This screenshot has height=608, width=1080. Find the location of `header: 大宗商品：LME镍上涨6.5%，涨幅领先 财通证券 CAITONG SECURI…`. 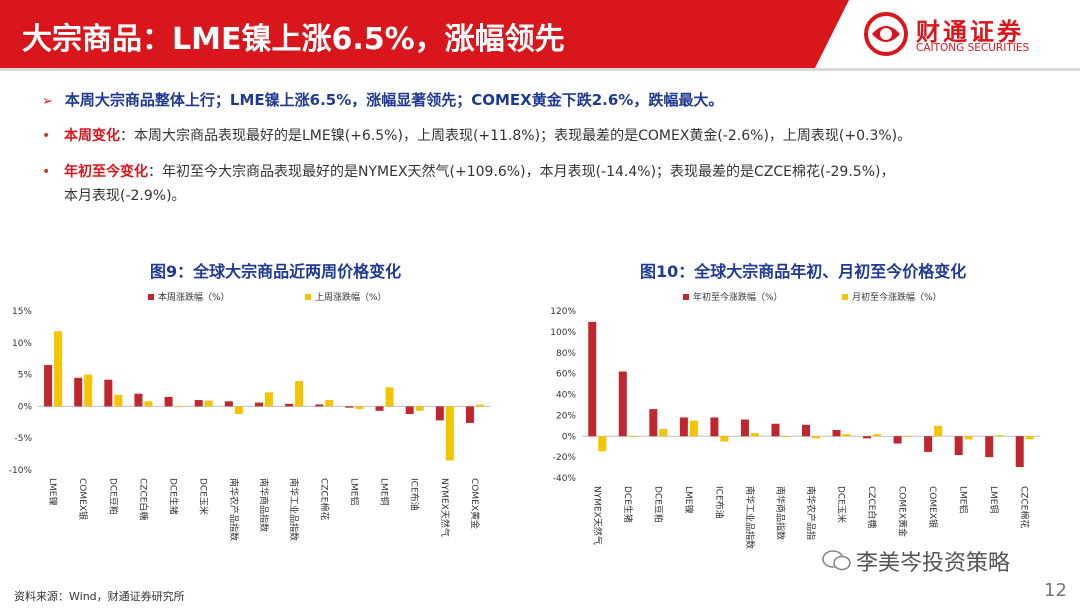

header: 大宗商品：LME镍上涨6.5%，涨幅领先 财通证券 CAITONG SECURI… is located at coordinates (540, 34).